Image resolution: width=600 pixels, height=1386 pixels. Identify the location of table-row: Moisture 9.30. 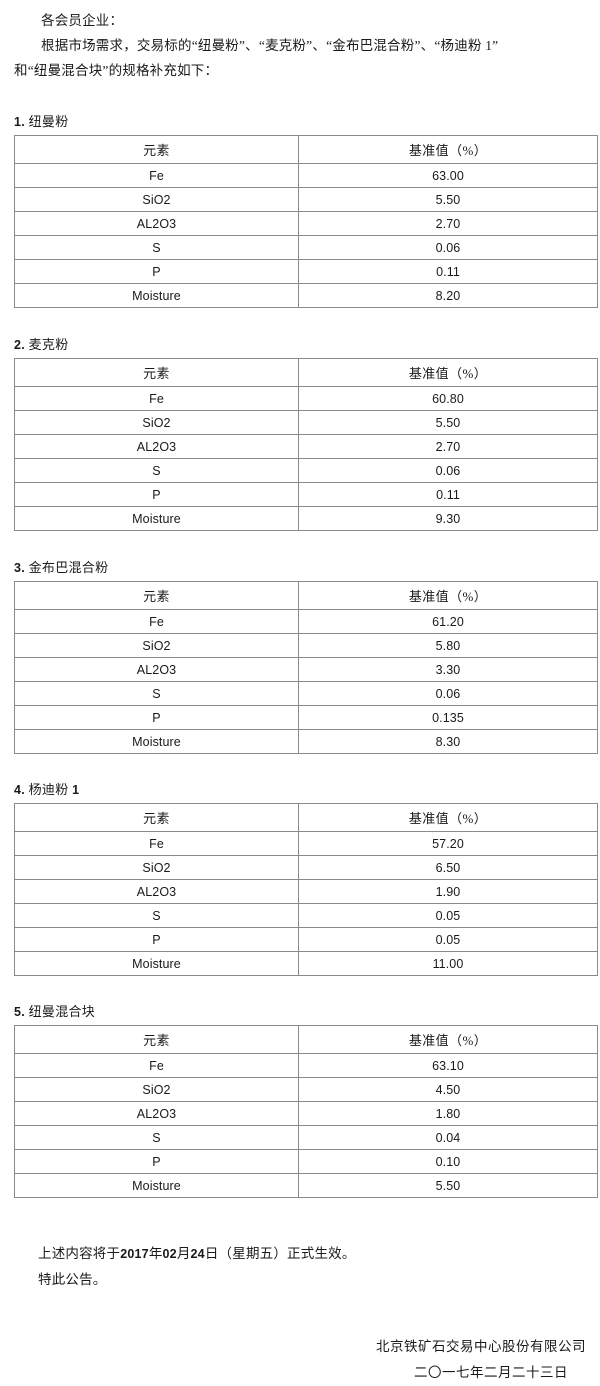
(306, 518).